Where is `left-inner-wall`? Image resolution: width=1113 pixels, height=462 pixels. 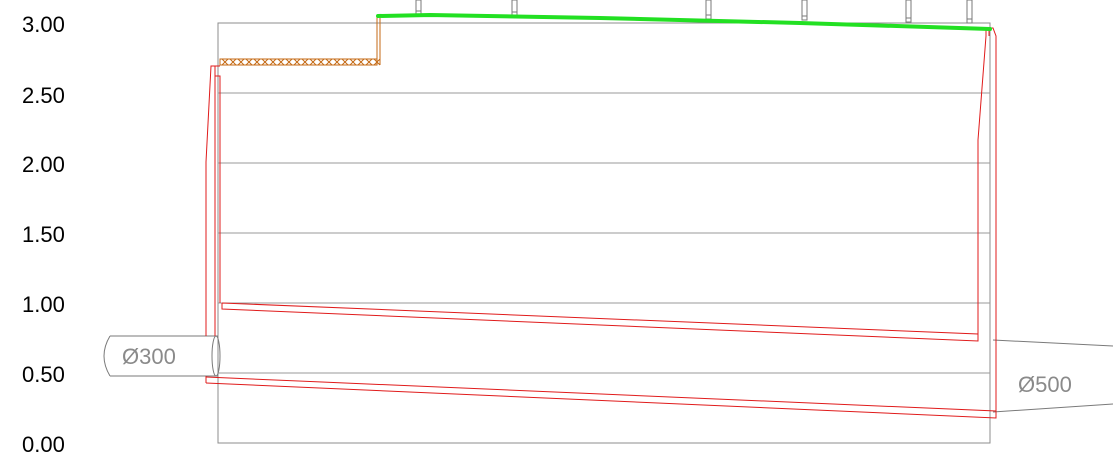
left-inner-wall is located at coordinates (218, 189).